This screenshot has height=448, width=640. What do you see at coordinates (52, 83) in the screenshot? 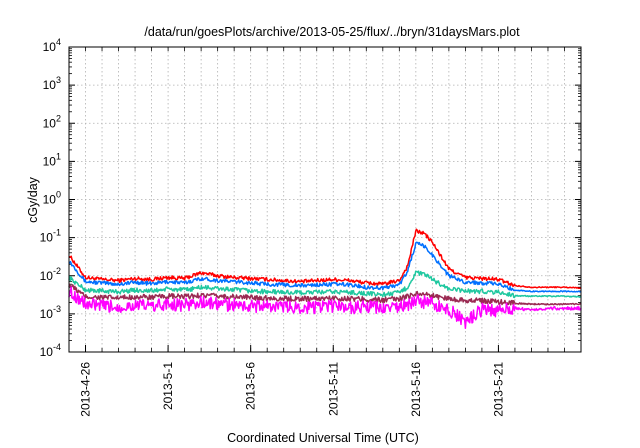
I see `y-tick-label: 10³` at bounding box center [52, 83].